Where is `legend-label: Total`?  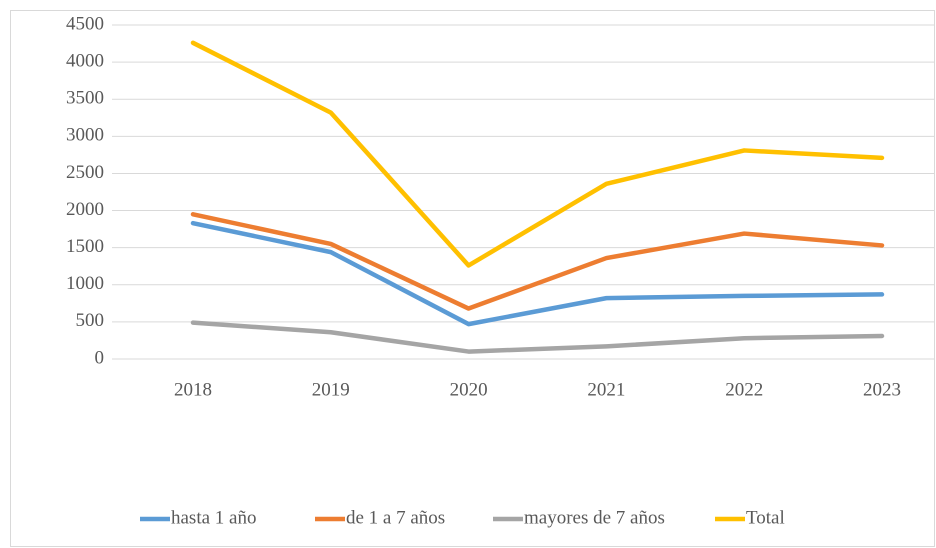 legend-label: Total is located at coordinates (765, 517).